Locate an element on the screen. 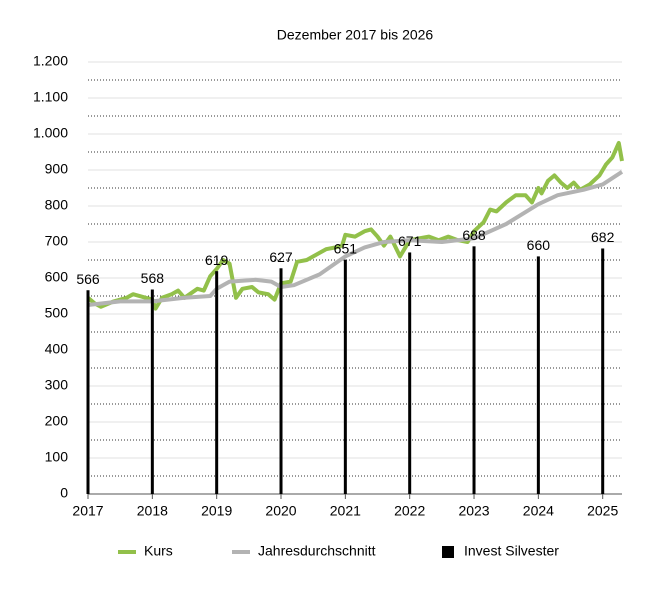 The height and width of the screenshot is (590, 656). data-label: 627 is located at coordinates (281, 257).